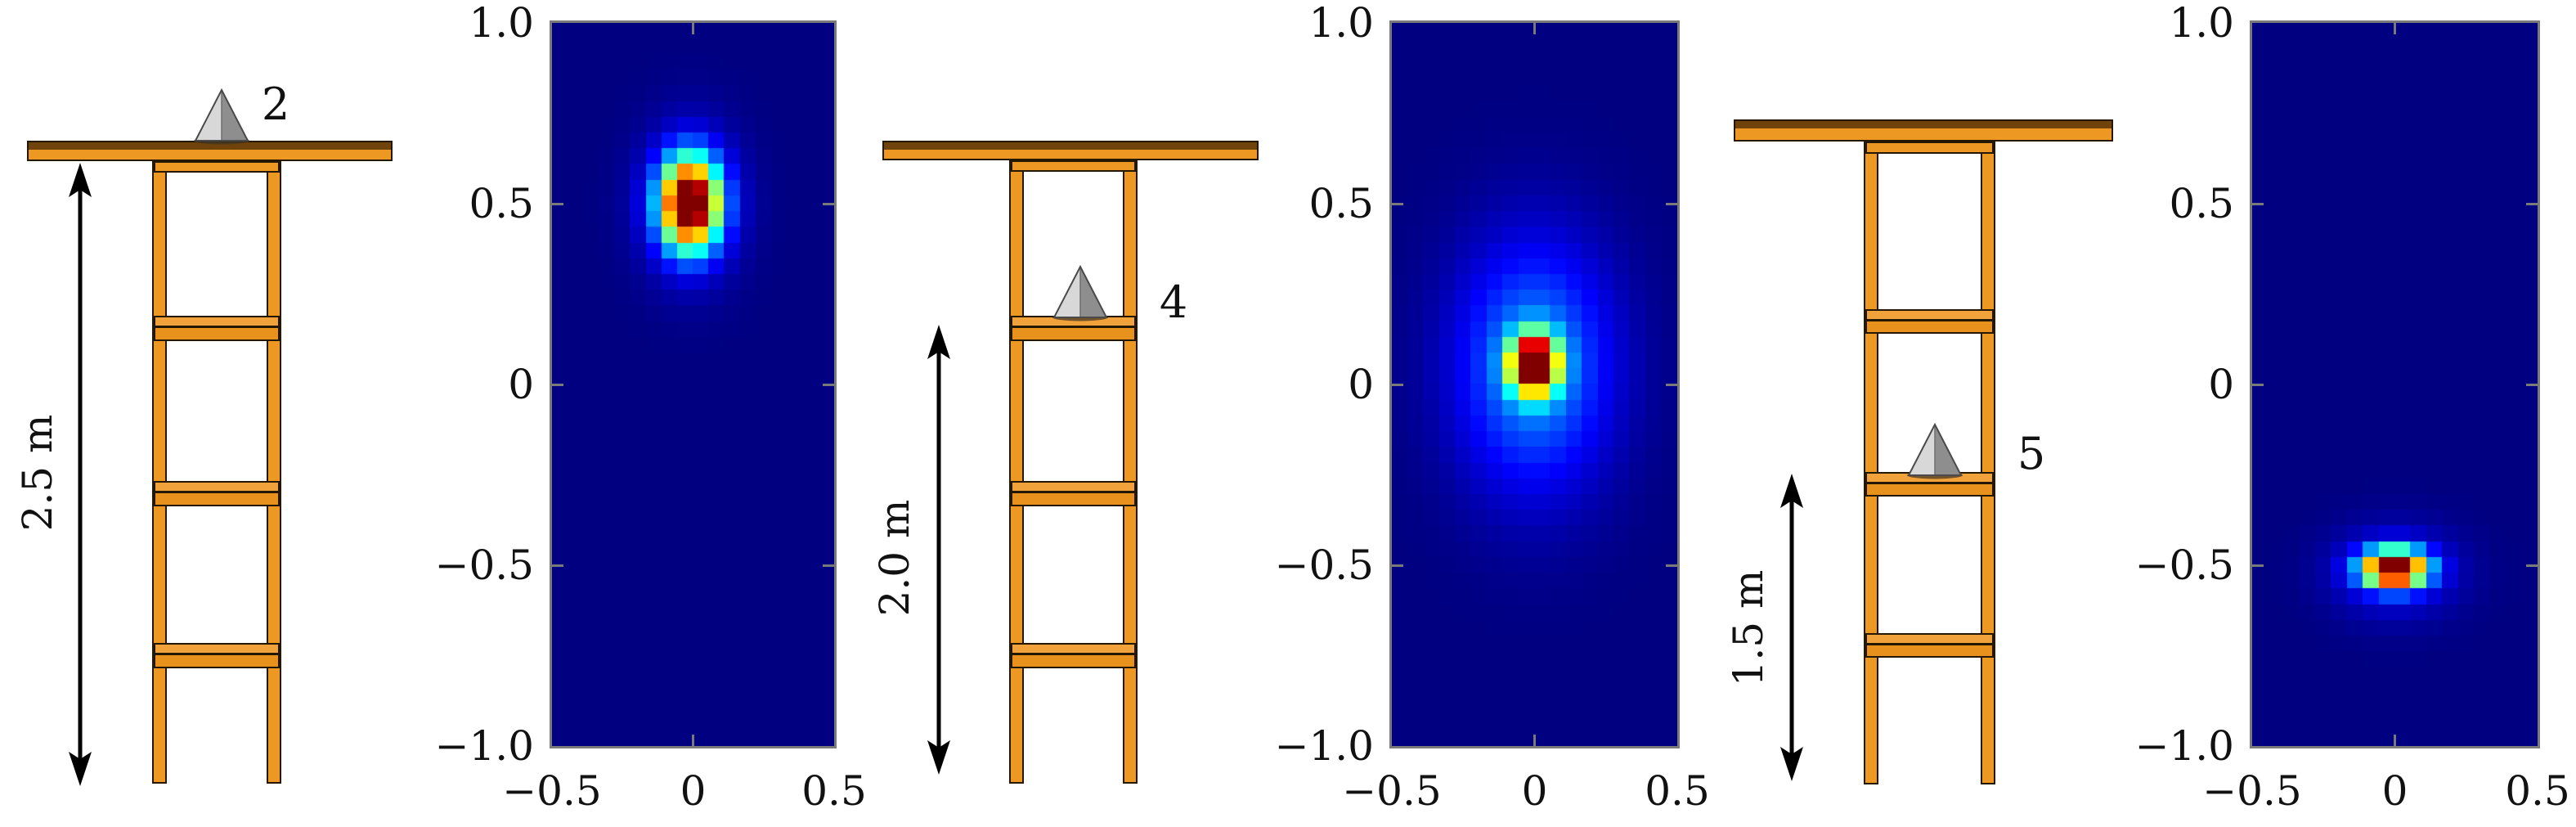 The width and height of the screenshot is (2576, 827). What do you see at coordinates (1173, 302) in the screenshot?
I see `cone2-label: 4` at bounding box center [1173, 302].